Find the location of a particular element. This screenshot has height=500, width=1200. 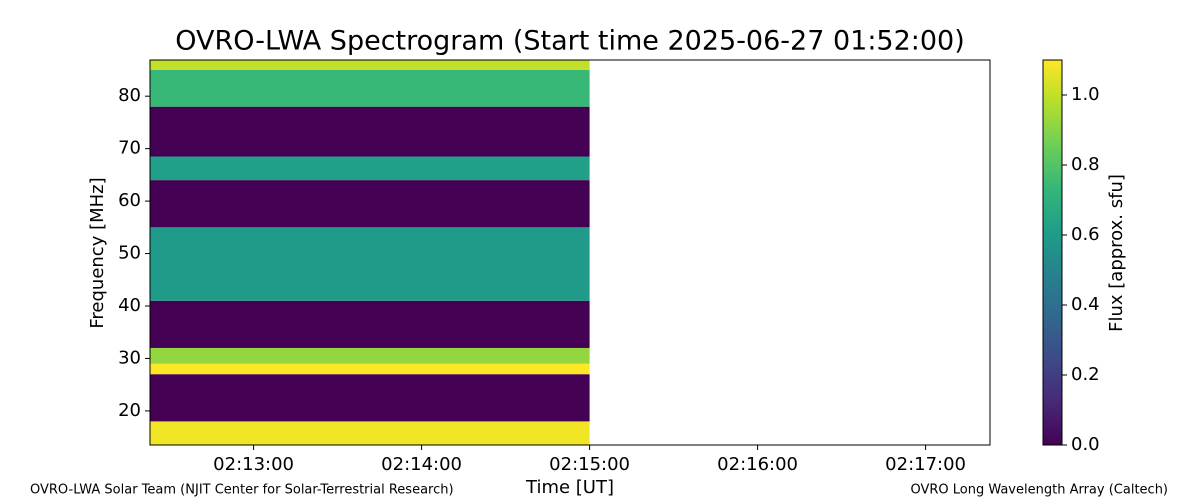

y-tick-label: 20 is located at coordinates (129, 410).